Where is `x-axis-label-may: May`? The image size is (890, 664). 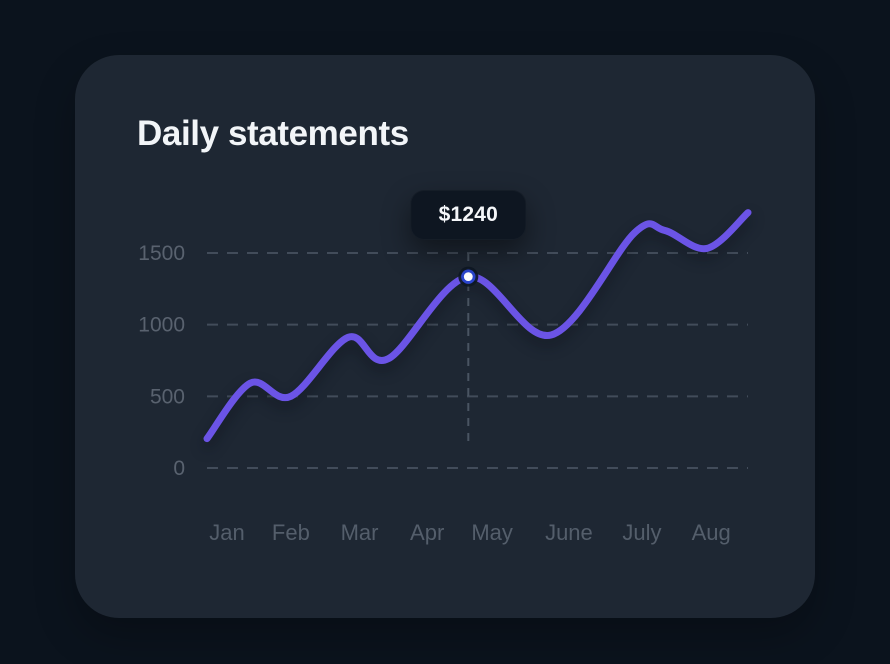 x-axis-label-may: May is located at coordinates (492, 532).